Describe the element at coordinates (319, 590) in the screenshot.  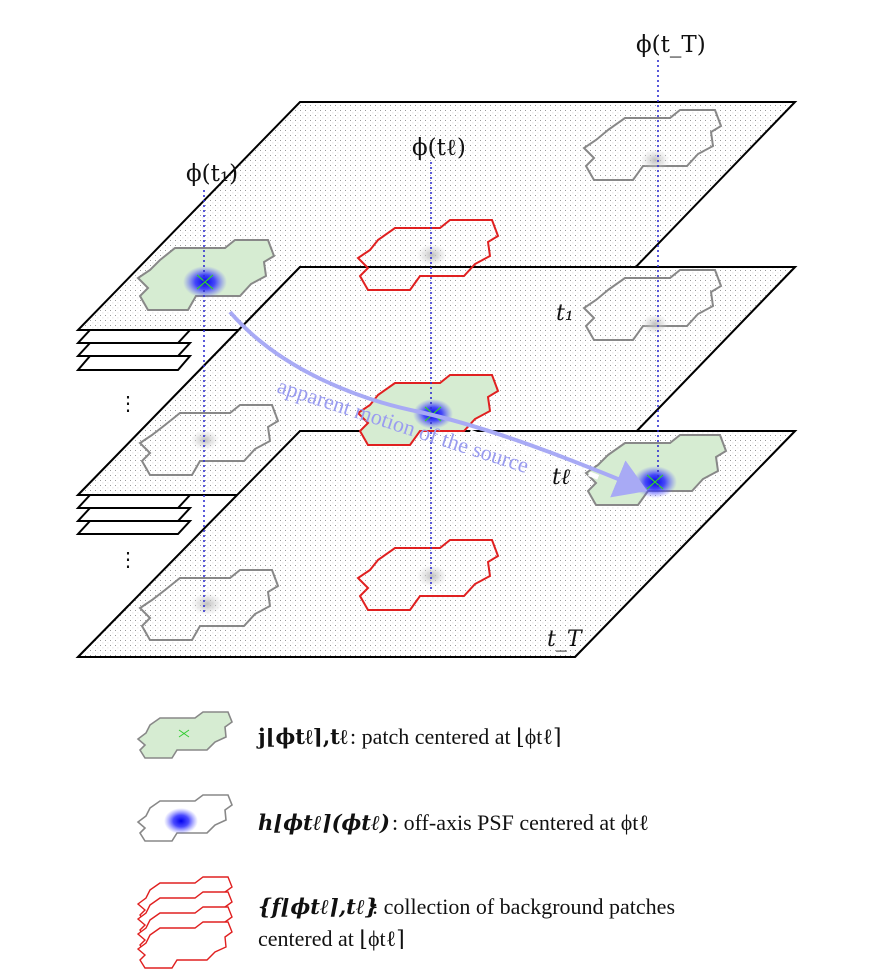
I see `bottom-plane-patches` at that location.